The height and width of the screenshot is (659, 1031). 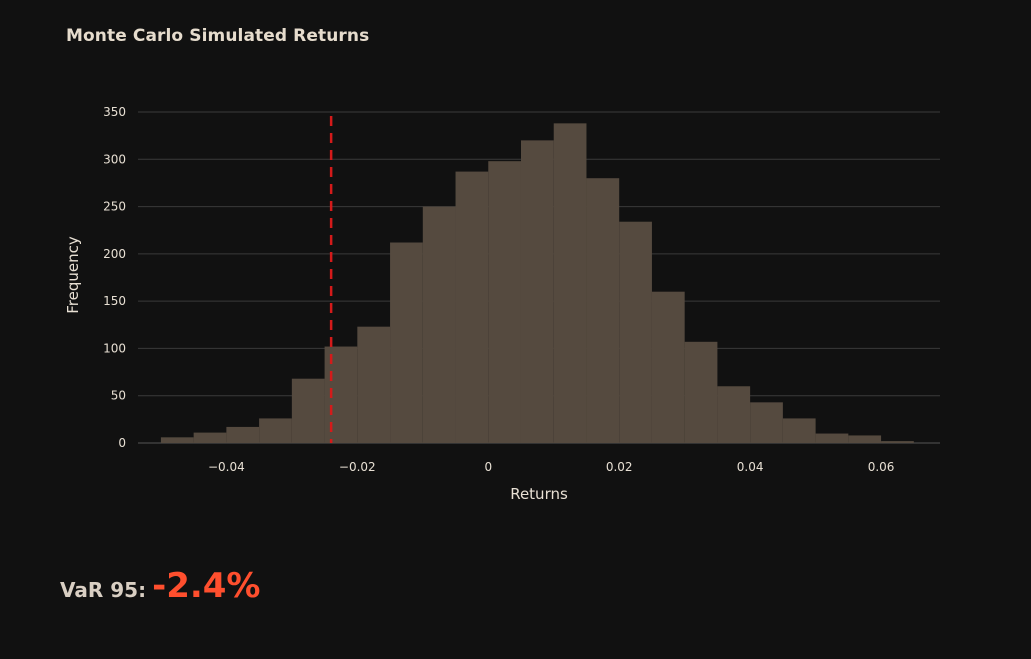 I want to click on x-tick-label: −0.02, so click(x=357, y=467).